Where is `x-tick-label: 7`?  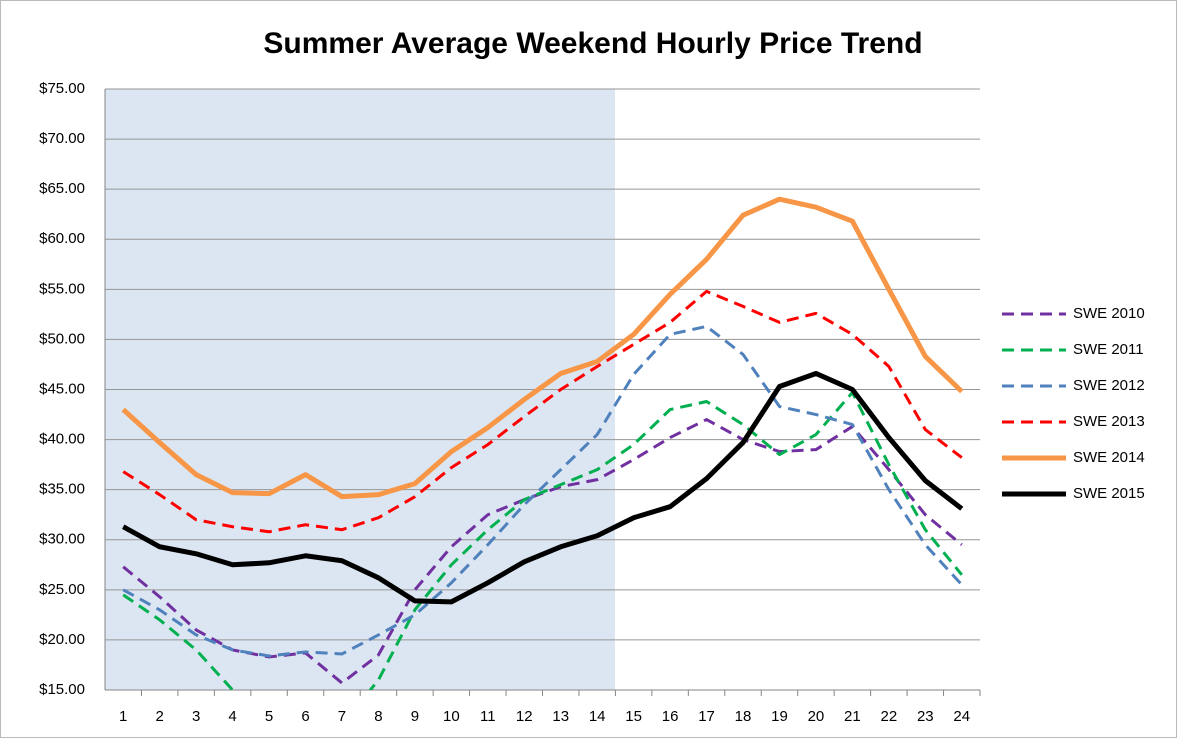
x-tick-label: 7 is located at coordinates (342, 716).